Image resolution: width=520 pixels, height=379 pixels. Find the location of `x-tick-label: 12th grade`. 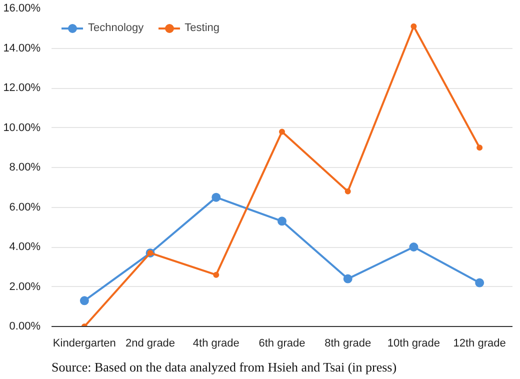

x-tick-label: 12th grade is located at coordinates (479, 344).